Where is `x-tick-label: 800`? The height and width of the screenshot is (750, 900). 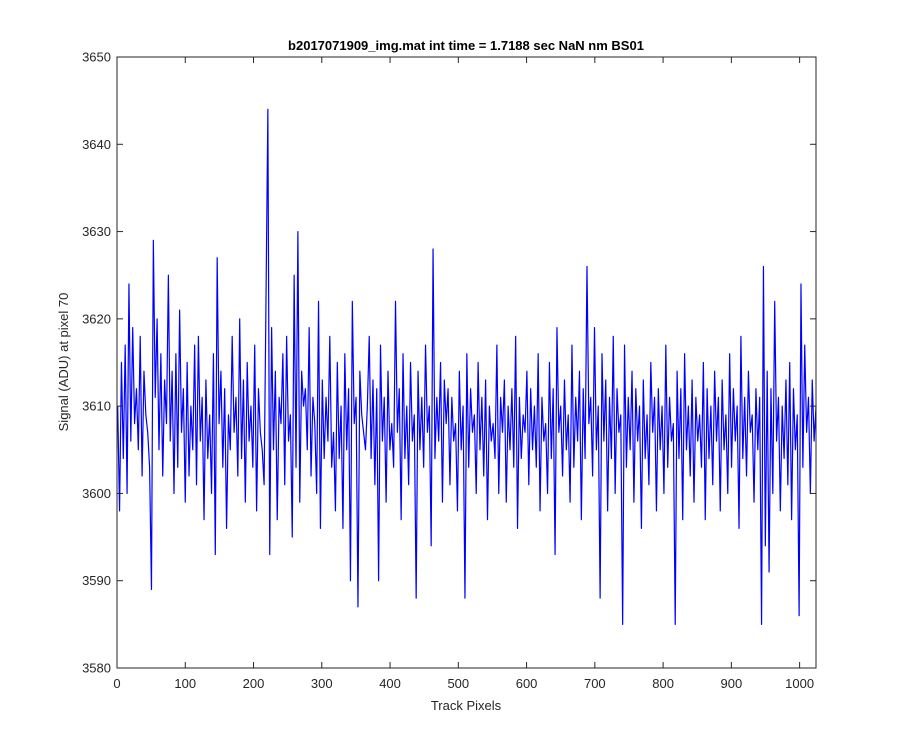
x-tick-label: 800 is located at coordinates (663, 683).